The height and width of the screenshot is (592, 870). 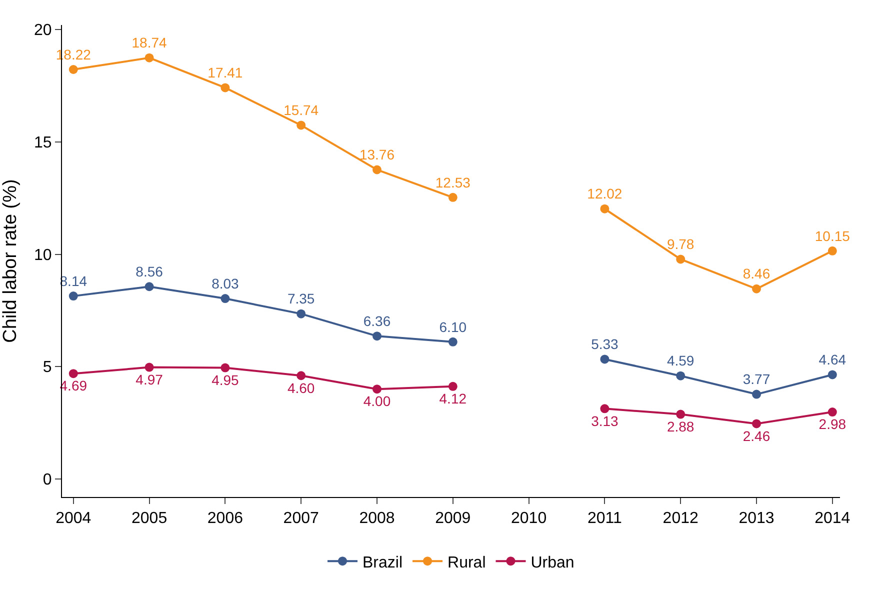 What do you see at coordinates (604, 519) in the screenshot?
I see `x-tick-label: 2011` at bounding box center [604, 519].